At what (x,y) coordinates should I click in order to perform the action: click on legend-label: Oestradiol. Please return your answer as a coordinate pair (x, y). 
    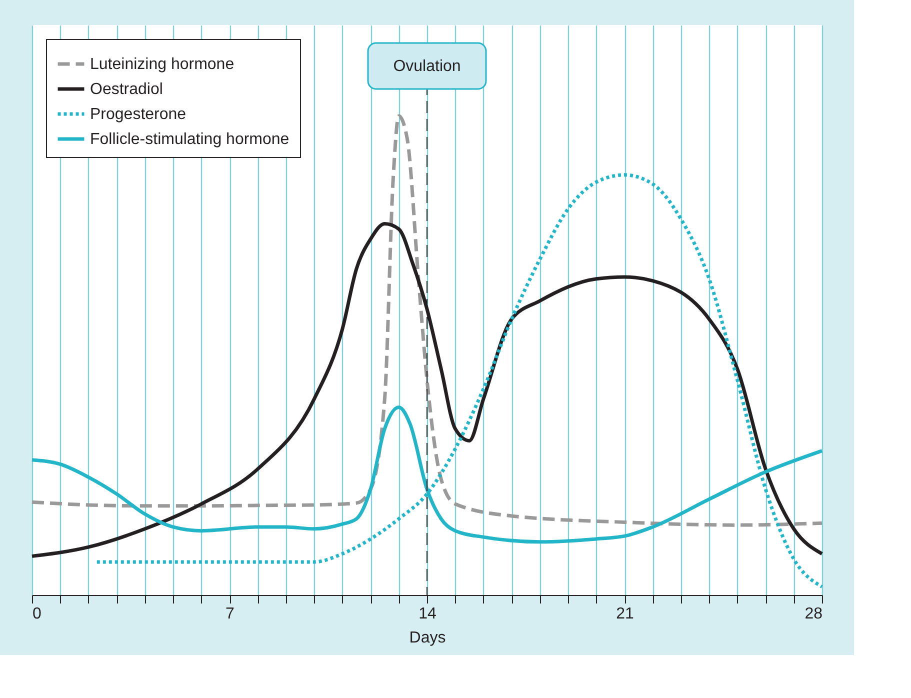
    Looking at the image, I should click on (126, 89).